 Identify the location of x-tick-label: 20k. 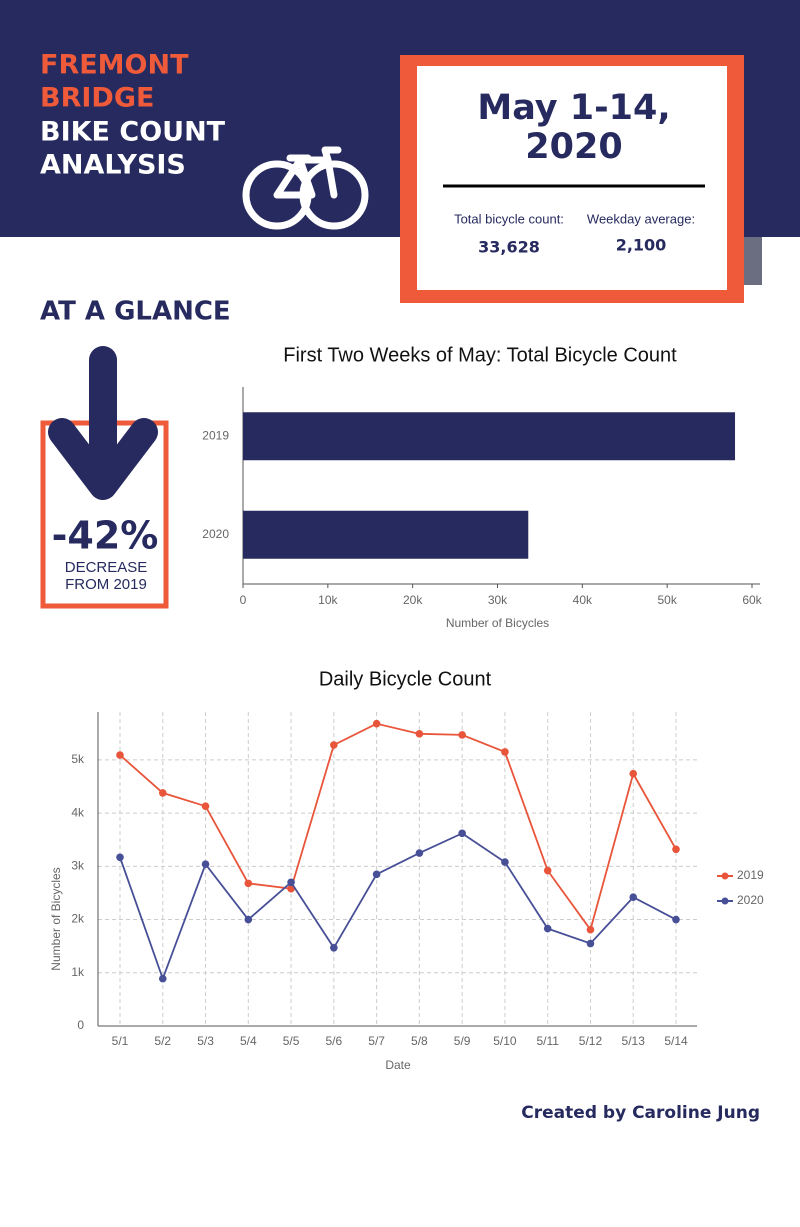
(413, 600).